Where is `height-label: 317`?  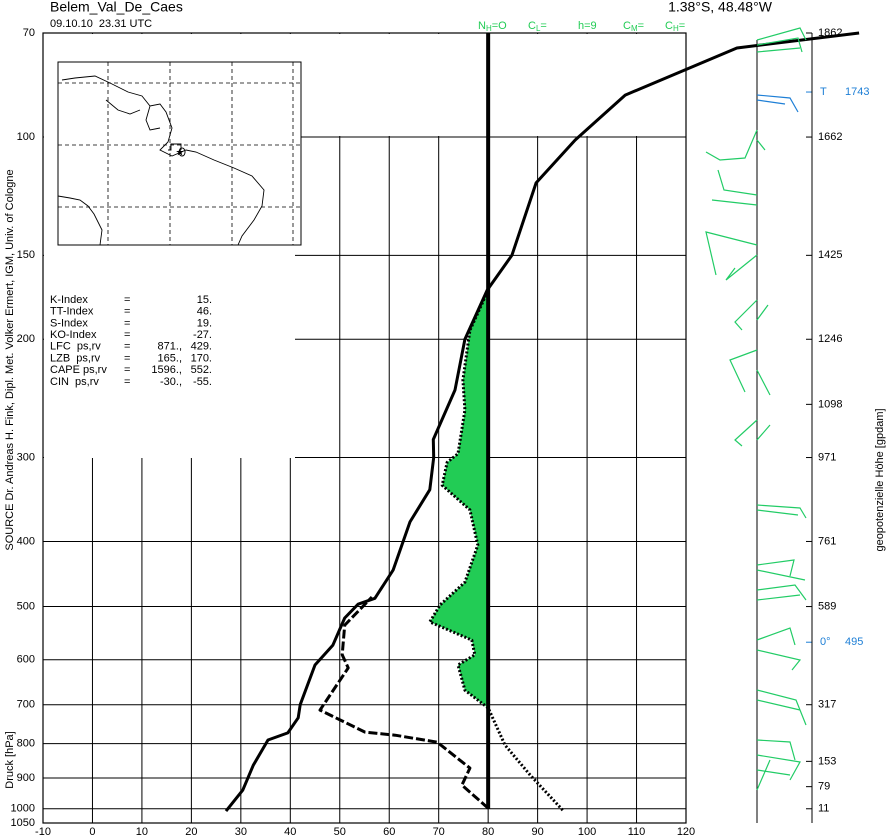 height-label: 317 is located at coordinates (827, 705).